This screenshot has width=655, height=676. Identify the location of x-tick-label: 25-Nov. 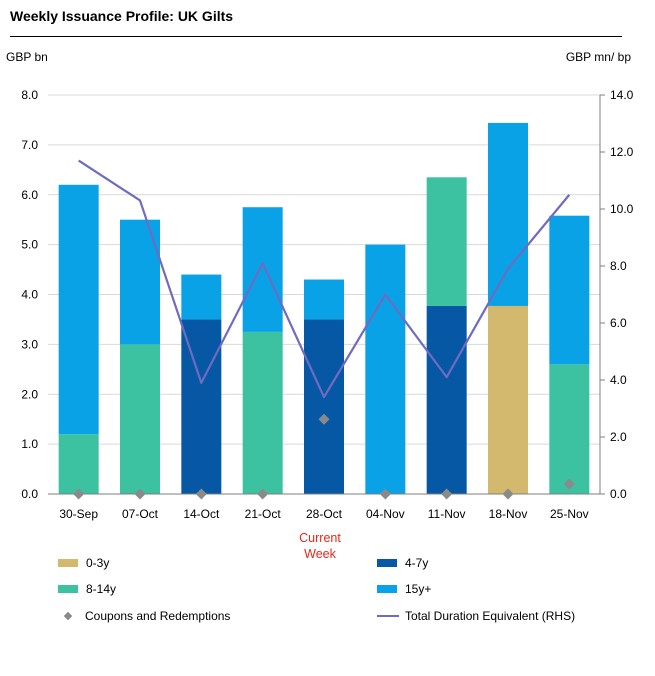
(569, 514).